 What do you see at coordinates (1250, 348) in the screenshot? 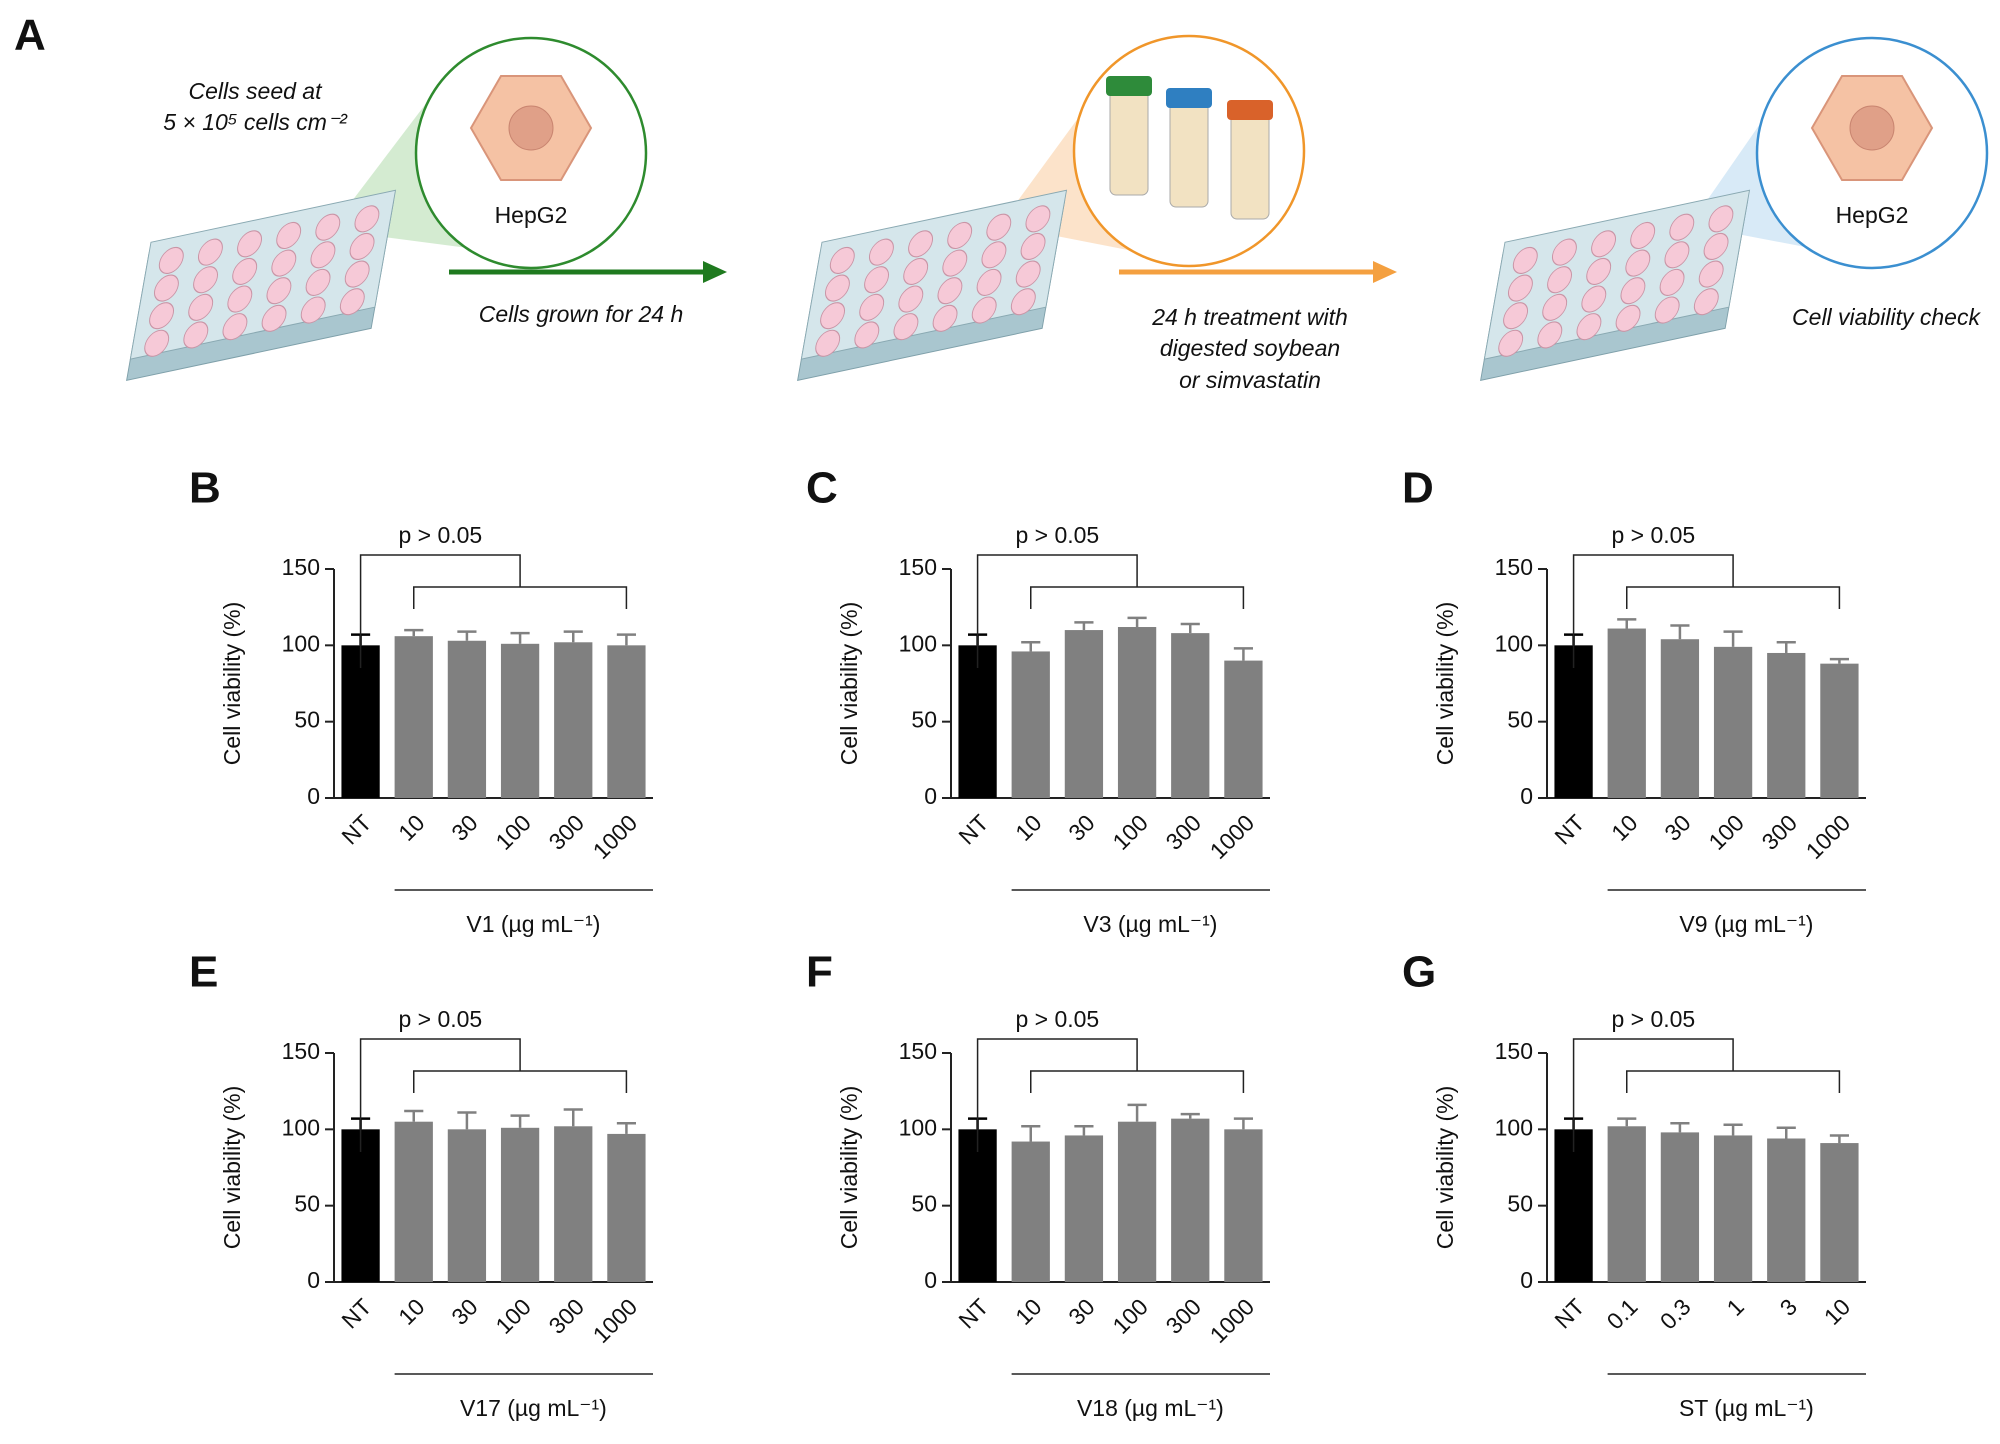
I see `label: digested soybean` at bounding box center [1250, 348].